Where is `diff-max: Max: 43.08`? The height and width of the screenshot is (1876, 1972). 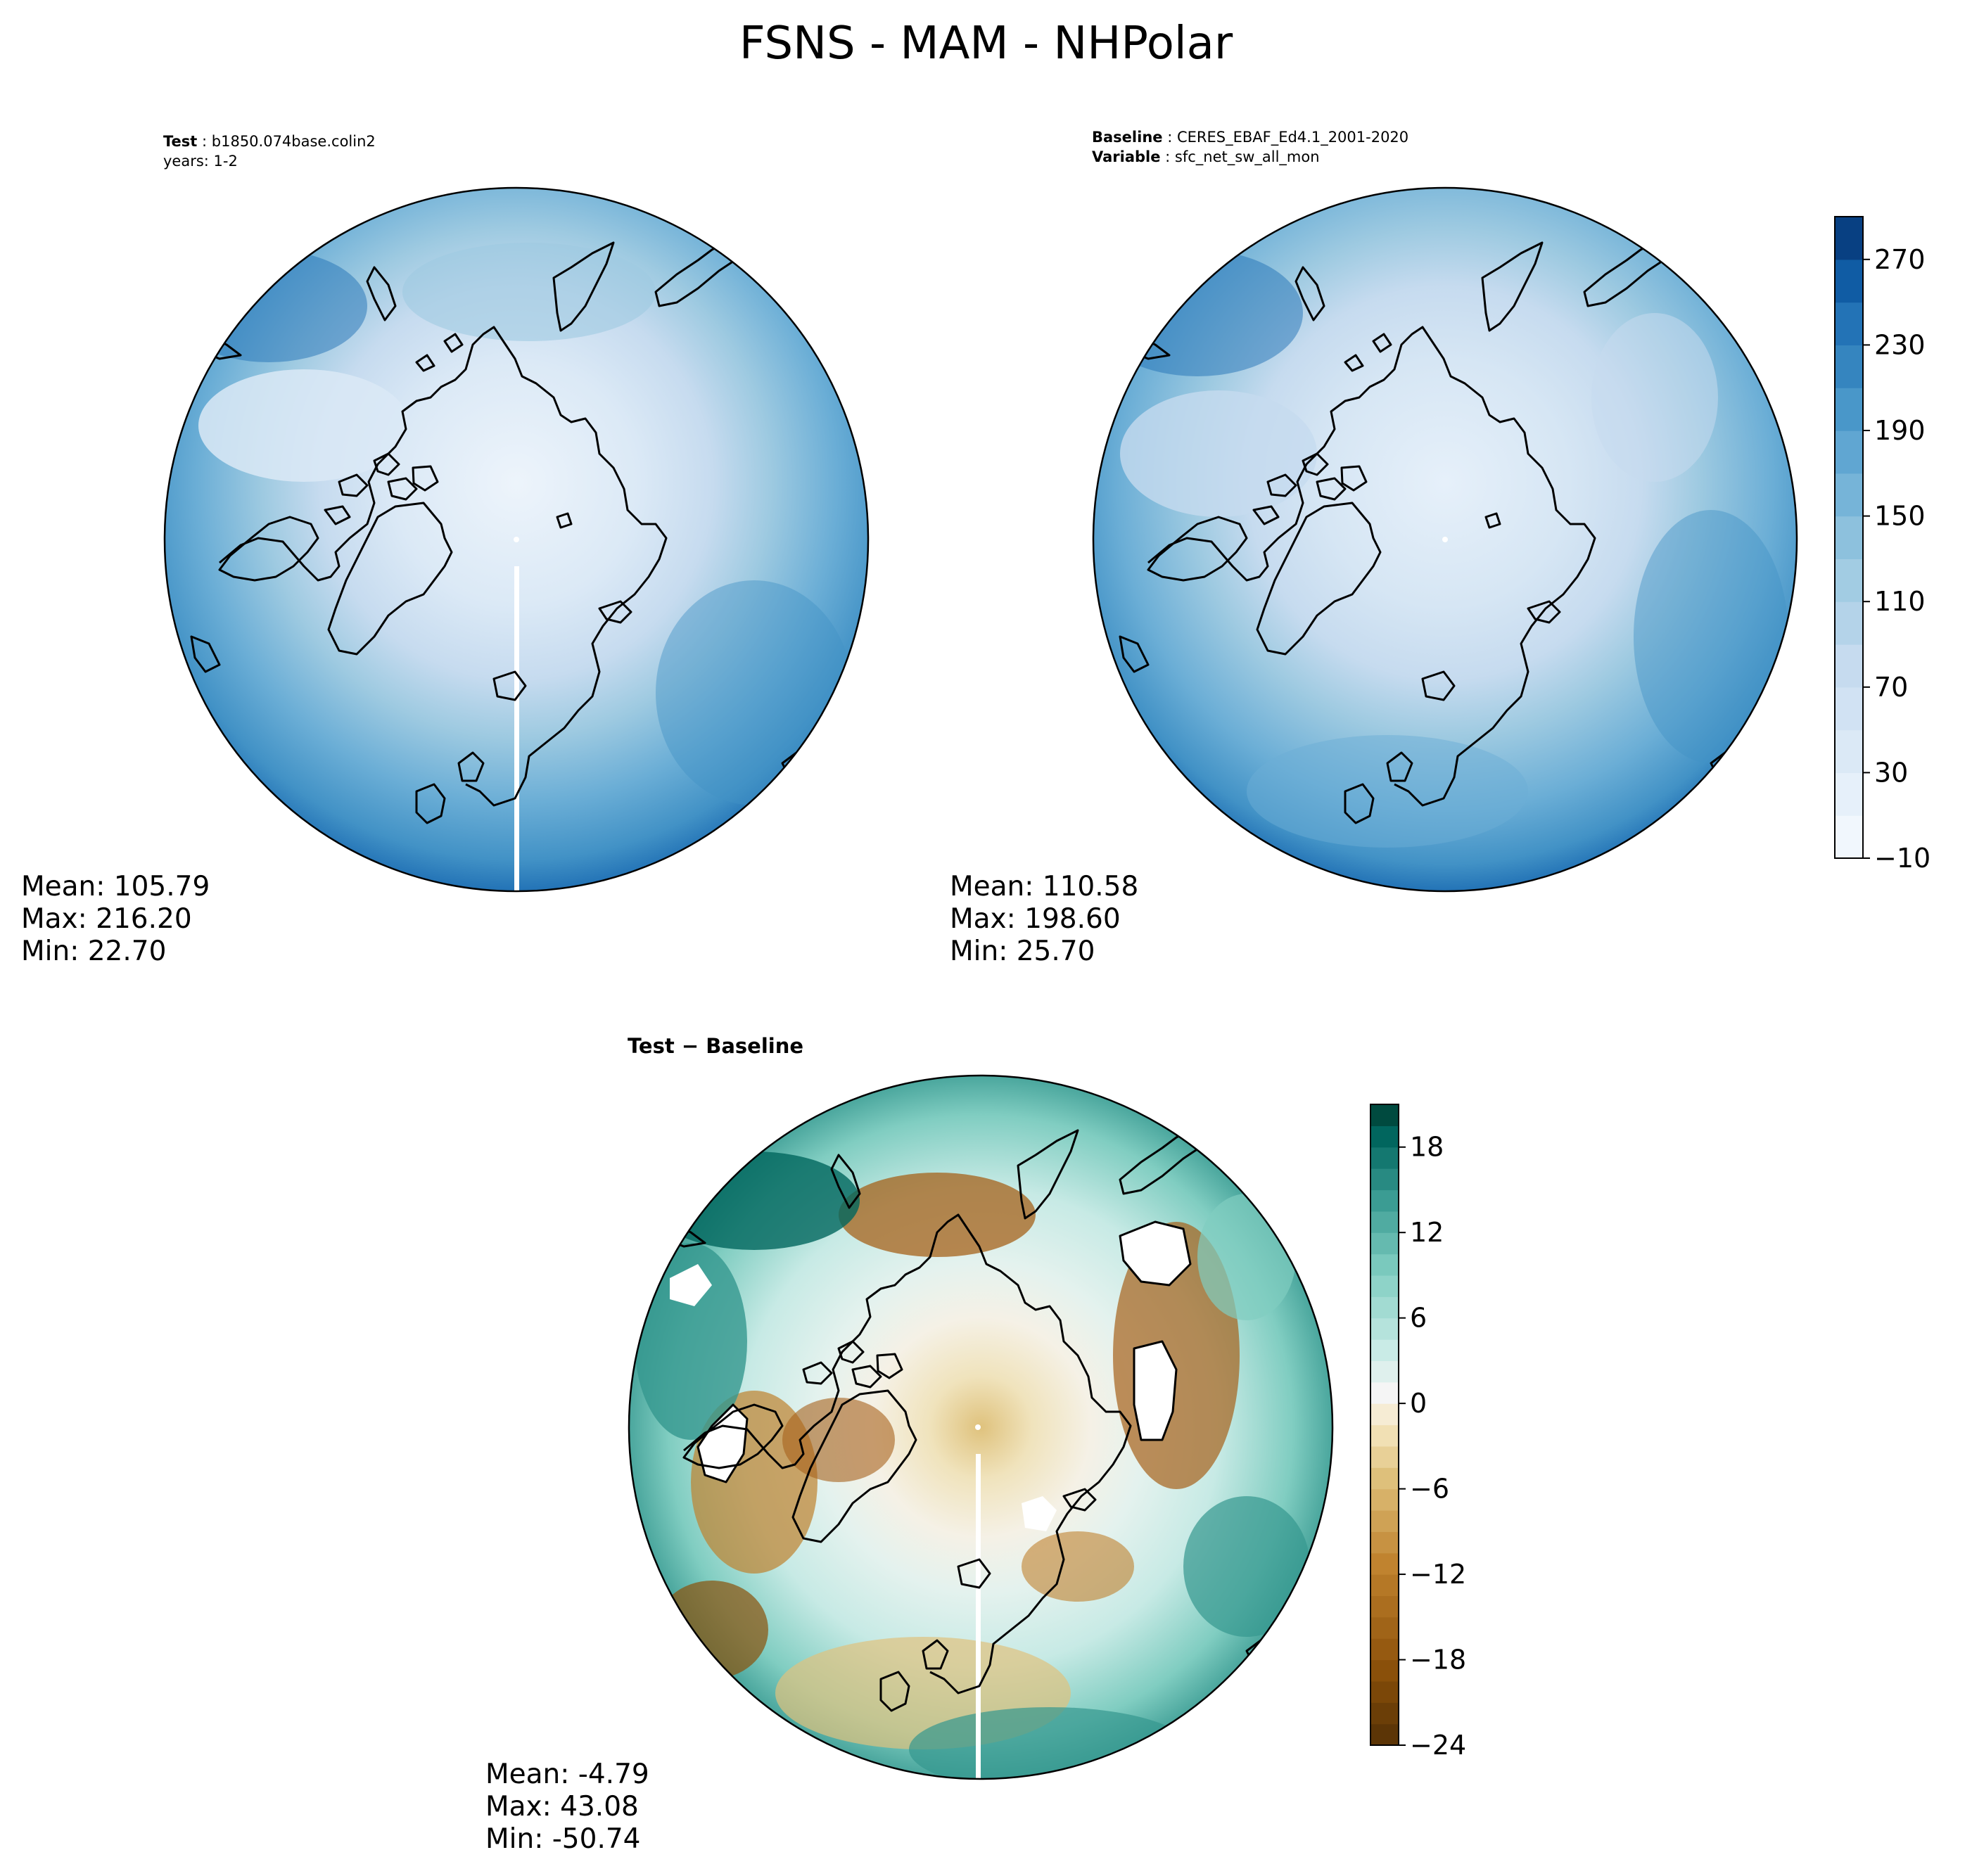
diff-max: Max: 43.08 is located at coordinates (562, 1807).